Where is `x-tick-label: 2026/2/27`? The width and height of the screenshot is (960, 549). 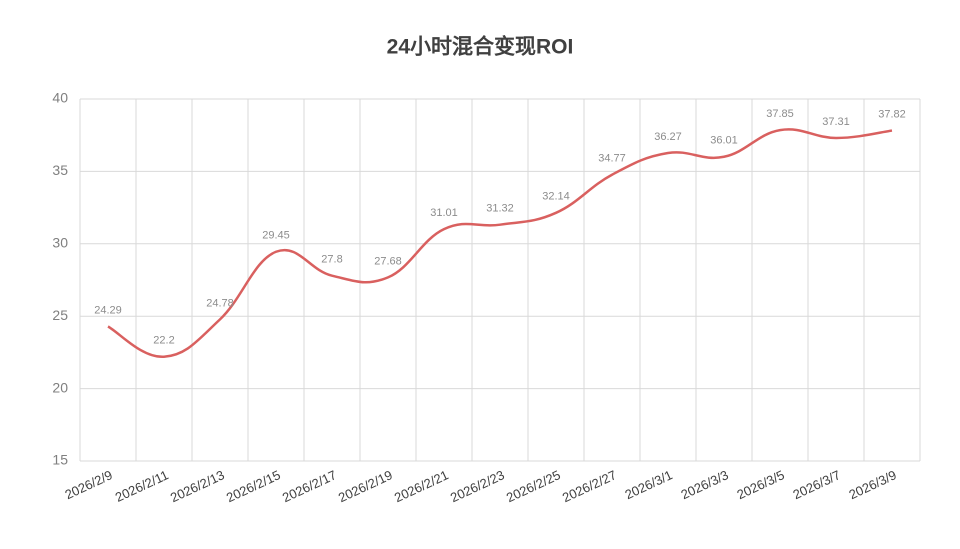
x-tick-label: 2026/2/27 is located at coordinates (589, 486).